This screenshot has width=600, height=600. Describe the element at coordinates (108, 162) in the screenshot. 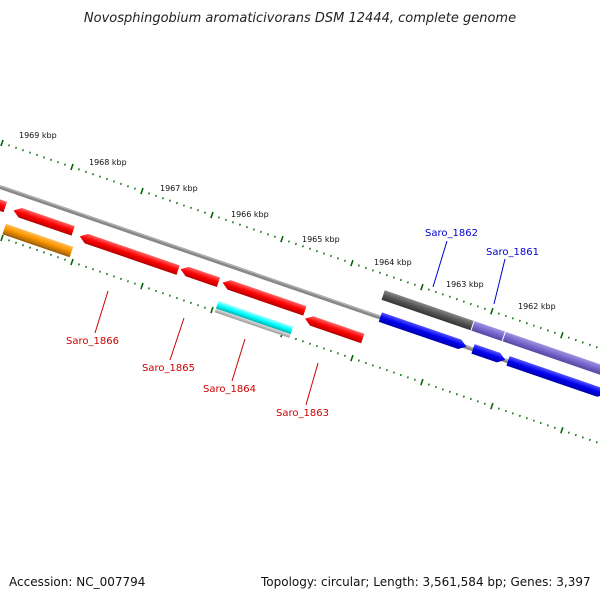

I see `kbp-label-1968: 1968 kbp` at that location.